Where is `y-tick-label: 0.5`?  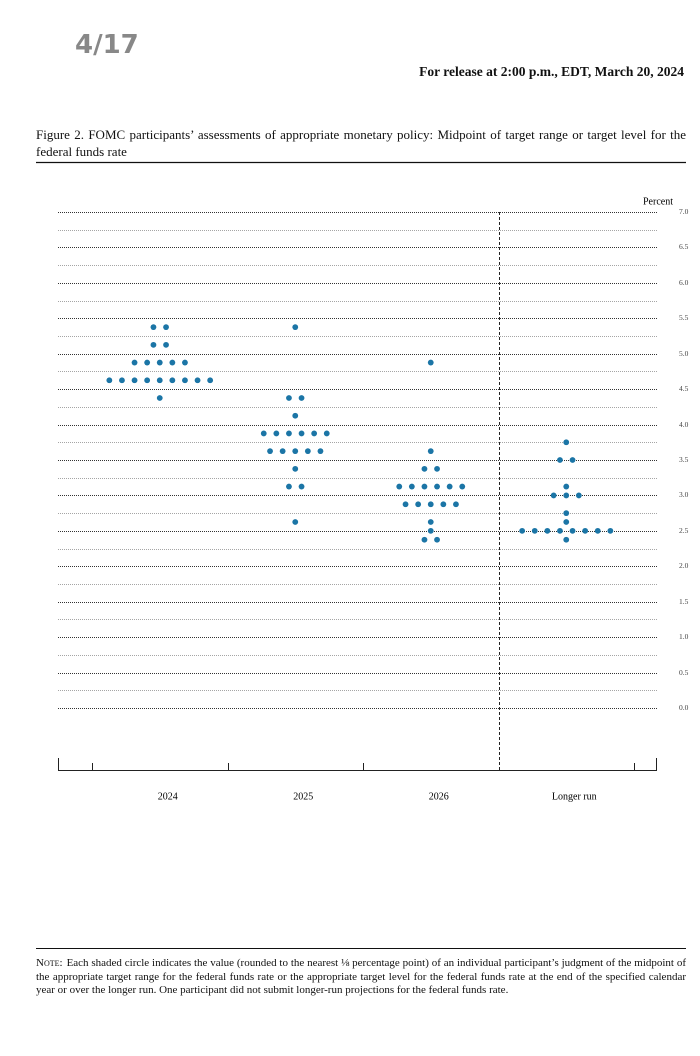
y-tick-label: 0.5 is located at coordinates (684, 672).